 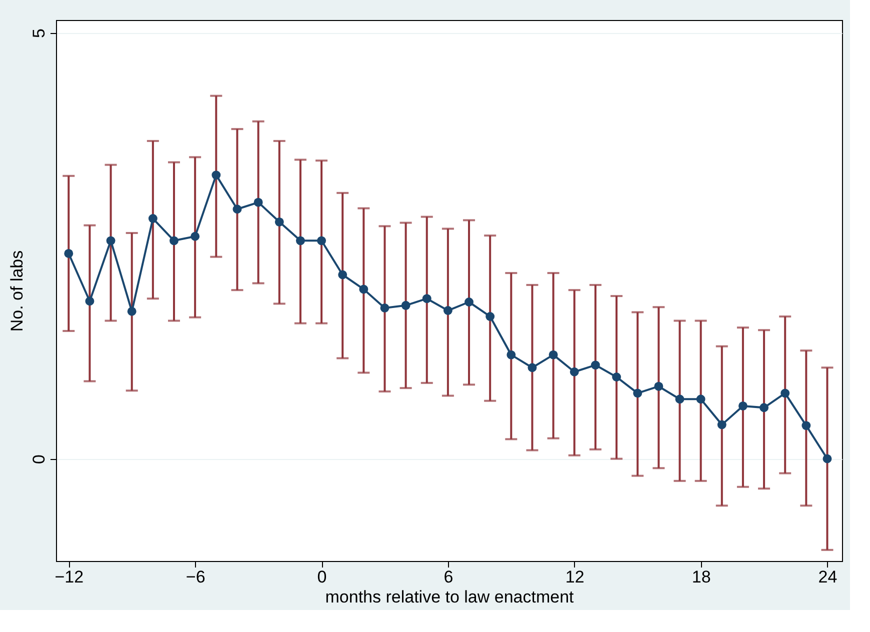 I want to click on x-tick-label: −6, so click(x=196, y=577).